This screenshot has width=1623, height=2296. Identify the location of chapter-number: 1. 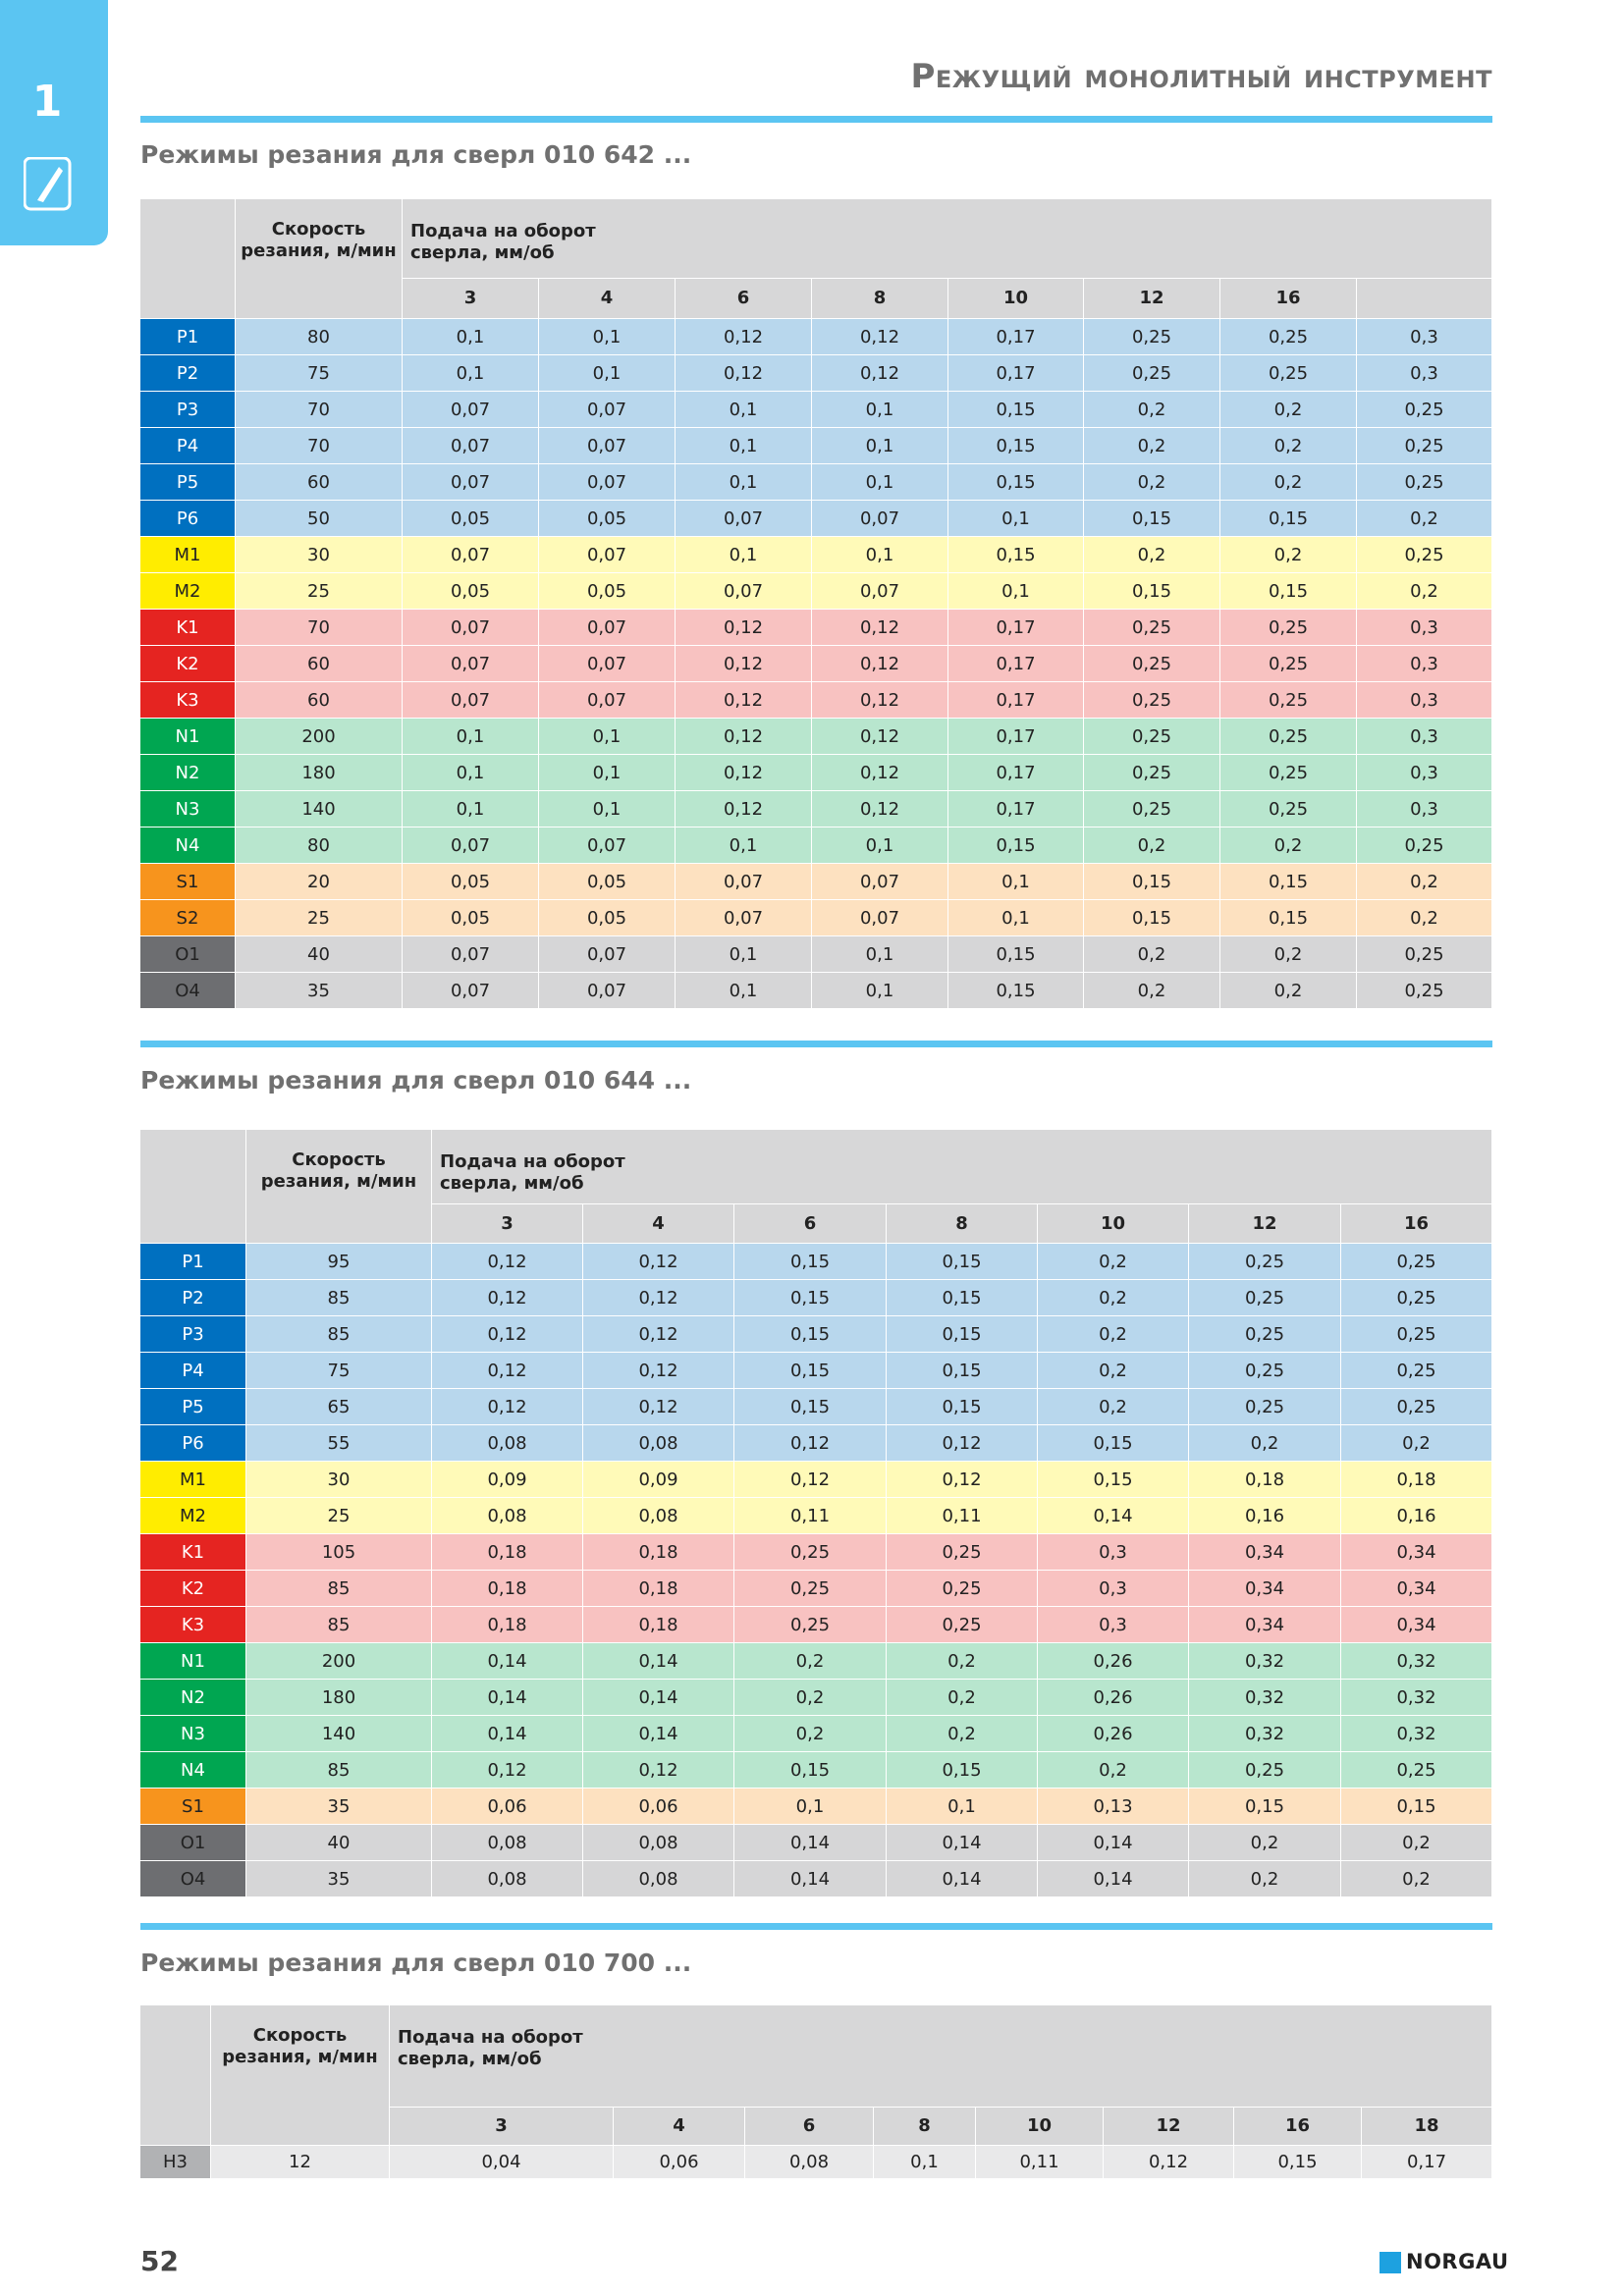
(47, 102).